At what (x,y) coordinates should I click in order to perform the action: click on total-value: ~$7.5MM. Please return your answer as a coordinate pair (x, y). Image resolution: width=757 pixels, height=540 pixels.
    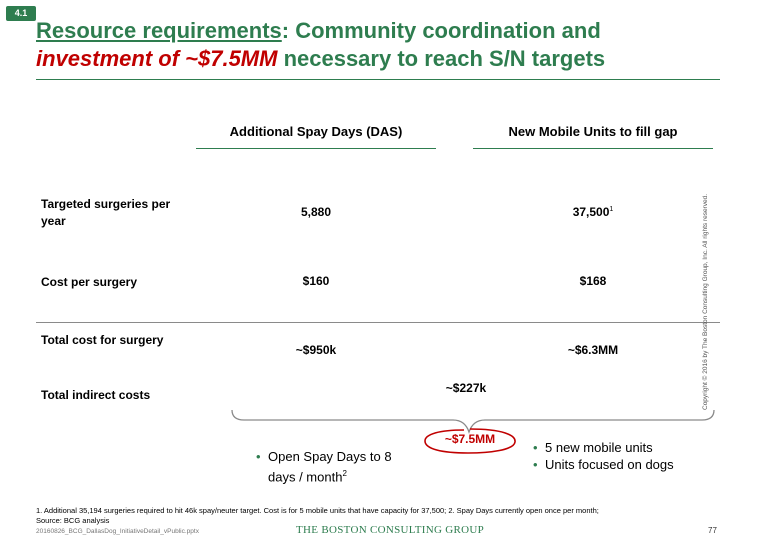
    Looking at the image, I should click on (470, 439).